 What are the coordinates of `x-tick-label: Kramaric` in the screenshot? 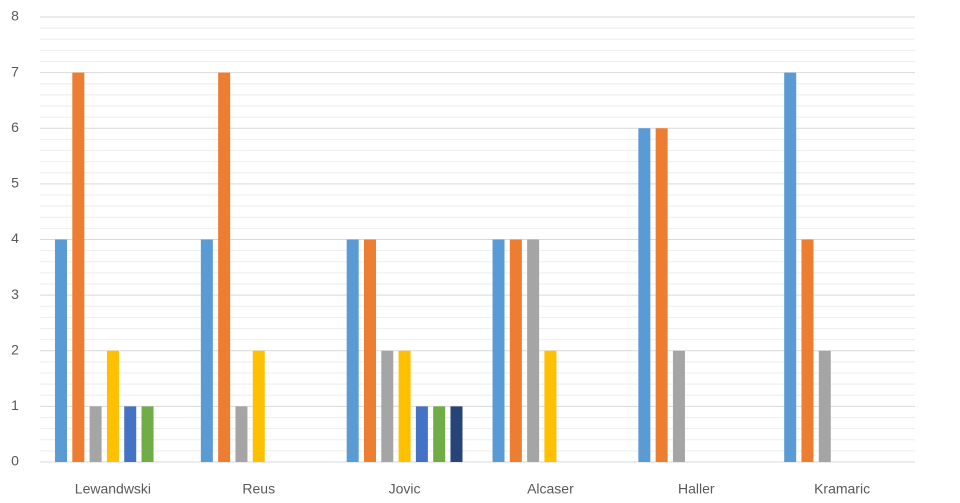 It's located at (842, 489).